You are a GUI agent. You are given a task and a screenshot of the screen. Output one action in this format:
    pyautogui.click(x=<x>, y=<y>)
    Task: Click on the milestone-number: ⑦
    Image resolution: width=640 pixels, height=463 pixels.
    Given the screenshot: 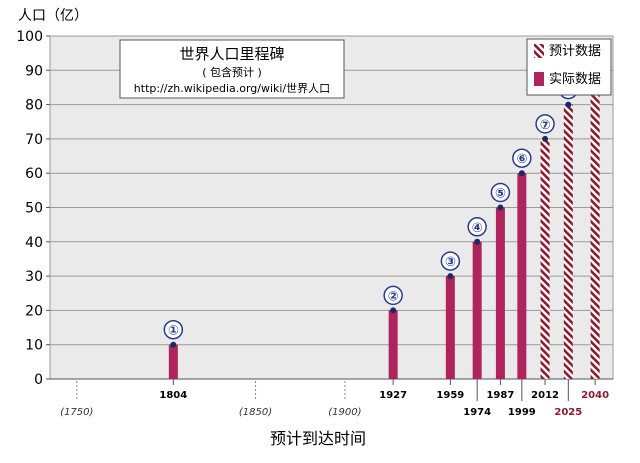 What is the action you would take?
    pyautogui.click(x=545, y=125)
    